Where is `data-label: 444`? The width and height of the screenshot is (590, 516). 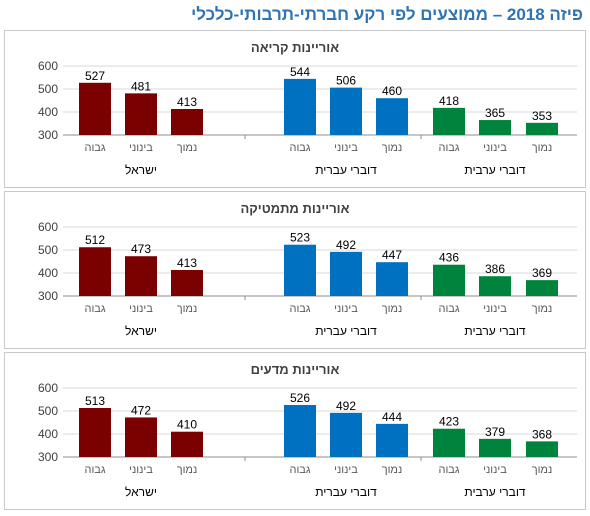 data-label: 444 is located at coordinates (392, 417).